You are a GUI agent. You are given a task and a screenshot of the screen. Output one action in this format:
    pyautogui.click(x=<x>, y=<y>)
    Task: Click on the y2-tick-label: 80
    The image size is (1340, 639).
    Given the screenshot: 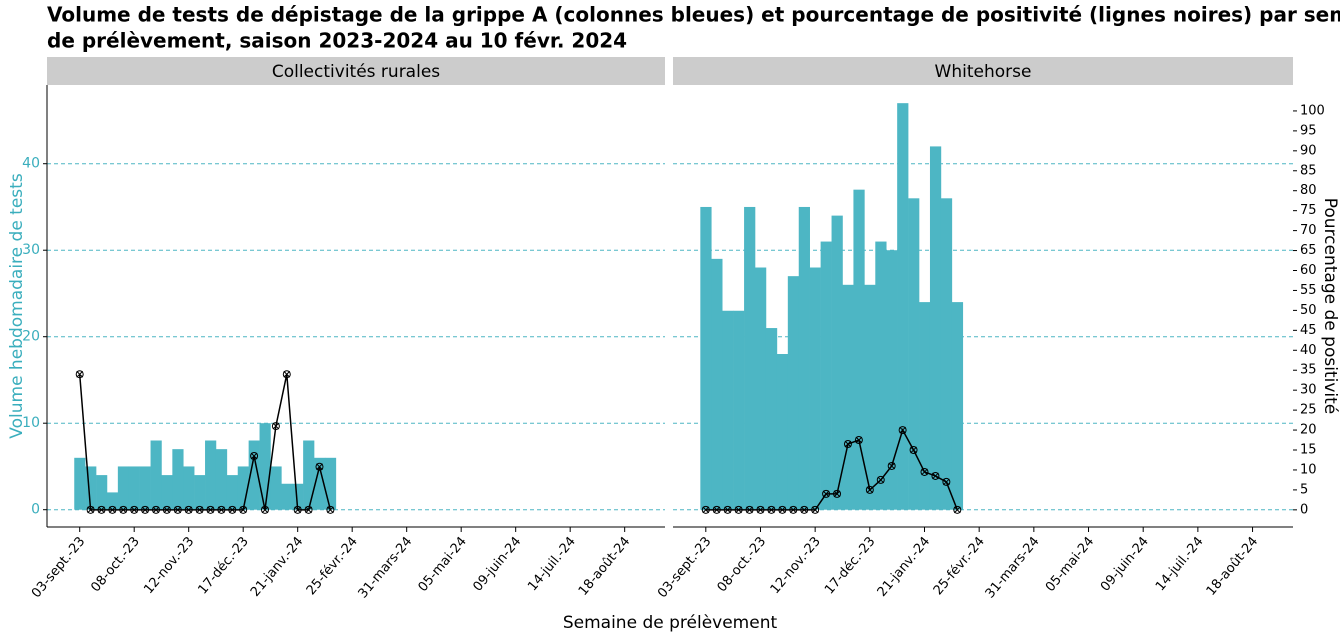 What is the action you would take?
    pyautogui.click(x=1308, y=190)
    